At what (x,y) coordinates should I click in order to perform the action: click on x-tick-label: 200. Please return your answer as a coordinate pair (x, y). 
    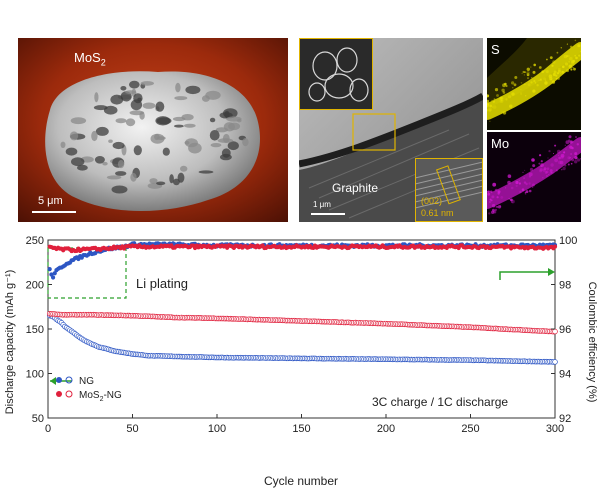
    Looking at the image, I should click on (386, 429).